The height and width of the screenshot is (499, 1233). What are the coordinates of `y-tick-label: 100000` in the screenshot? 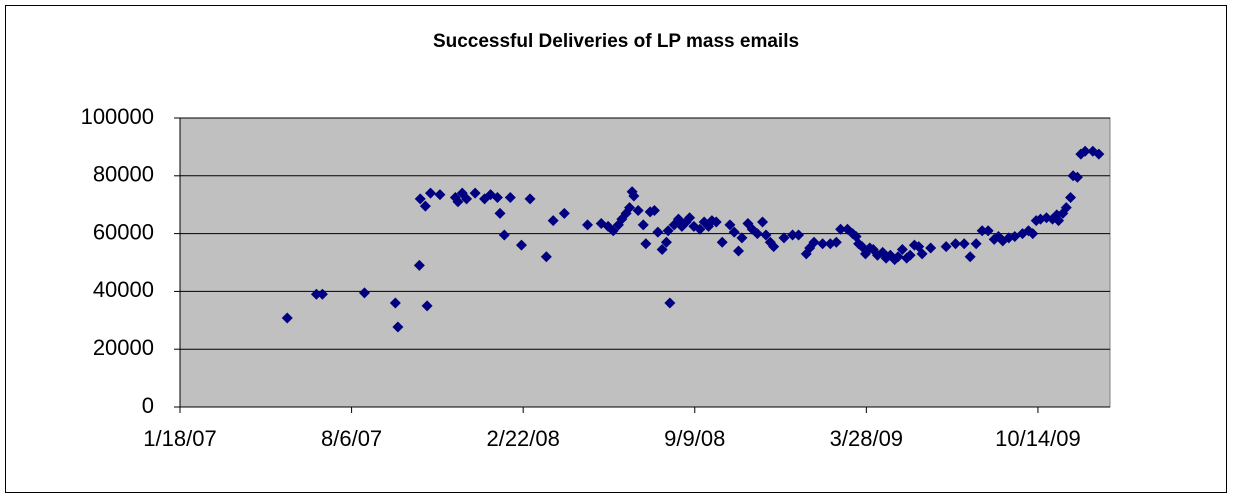 It's located at (117, 116).